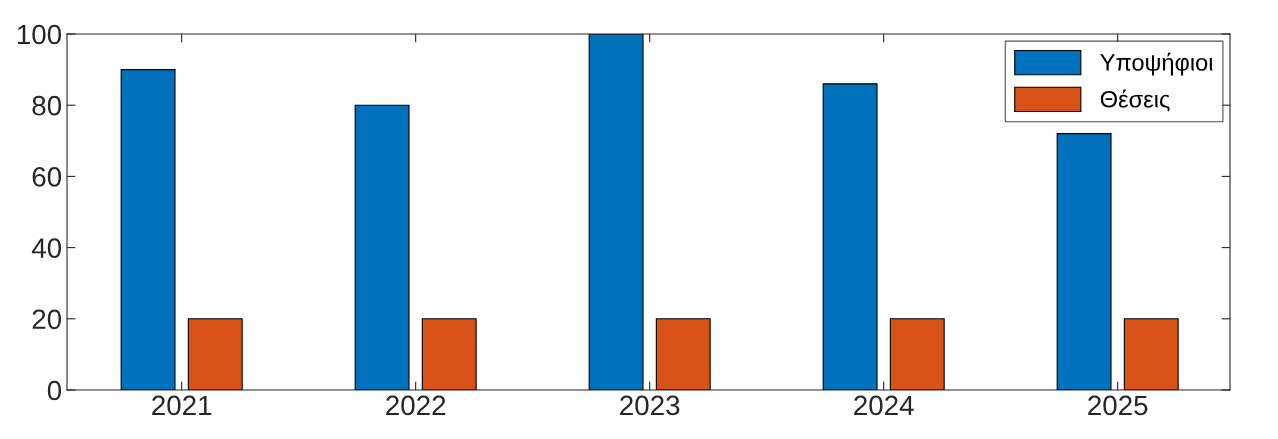 The image size is (1278, 439). I want to click on x-tick-label: 2024, so click(884, 405).